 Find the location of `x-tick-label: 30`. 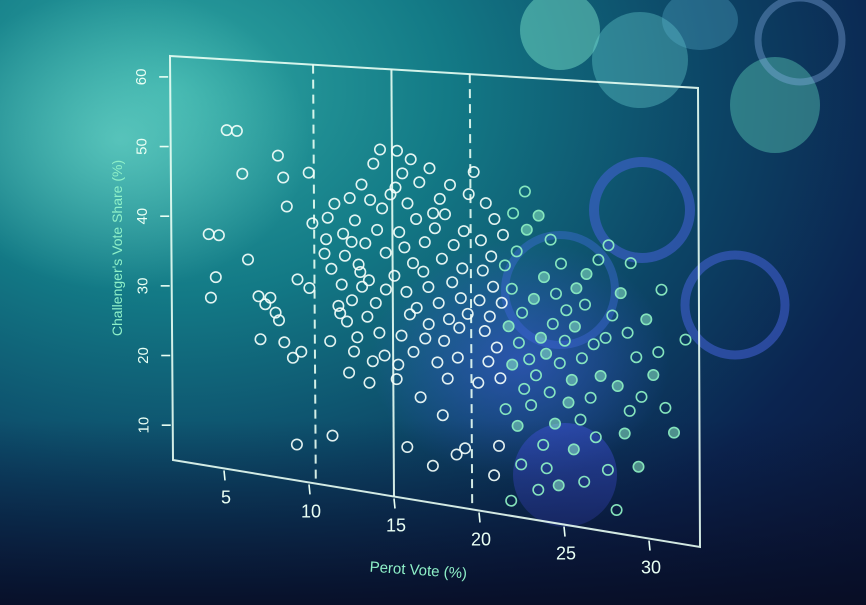

x-tick-label: 30 is located at coordinates (651, 568).